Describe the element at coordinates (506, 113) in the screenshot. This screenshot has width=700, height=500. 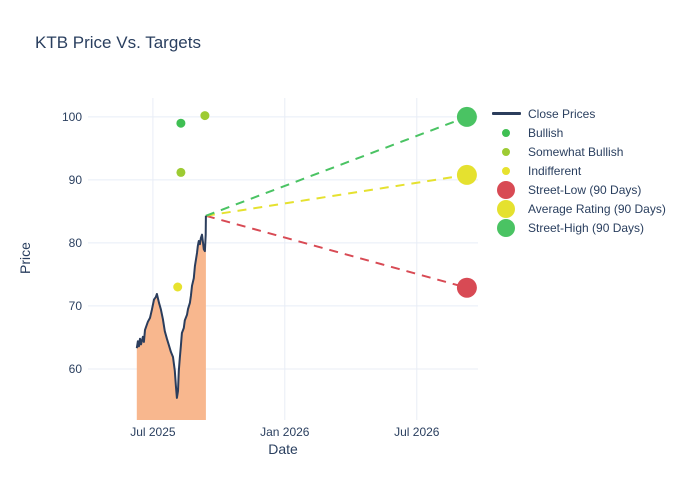
I see `legend-line-sample` at that location.